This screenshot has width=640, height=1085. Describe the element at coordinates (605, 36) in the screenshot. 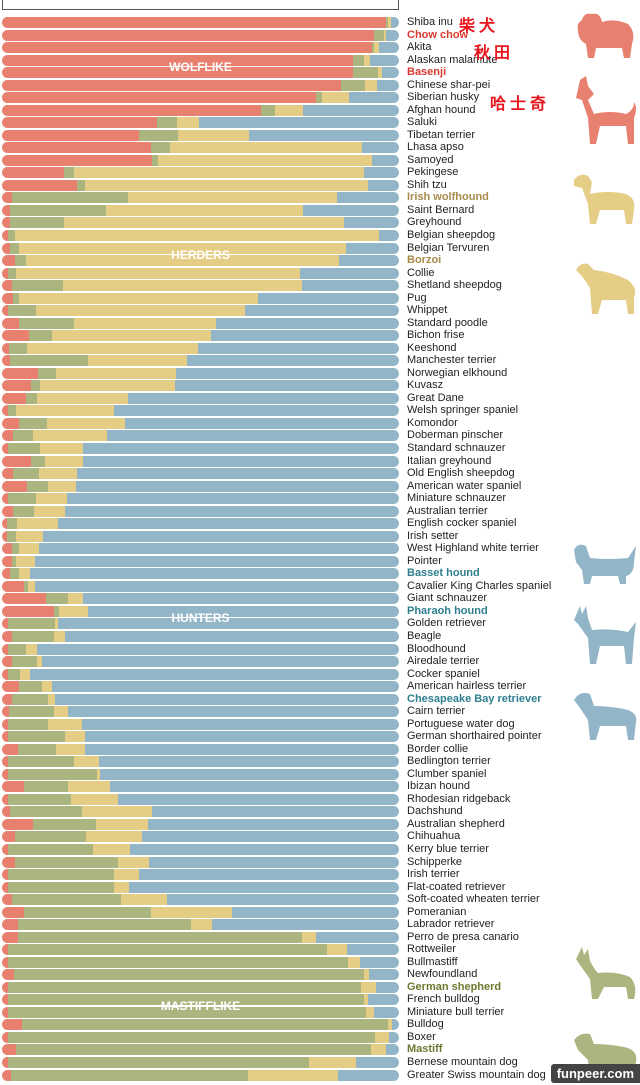

I see `chow-chow-silhouette-icon` at that location.